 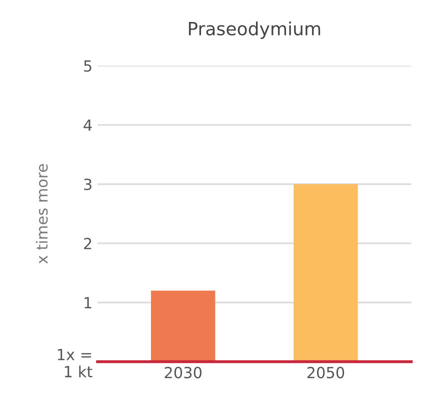 I want to click on x-tick-label: 2050, so click(x=325, y=372).